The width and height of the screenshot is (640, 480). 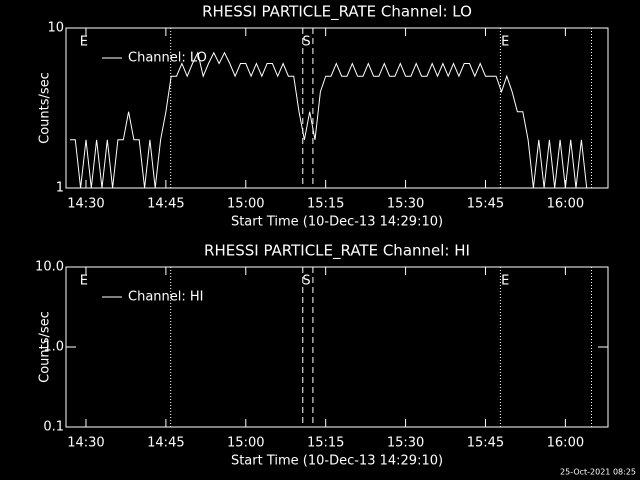 What do you see at coordinates (60, 188) in the screenshot?
I see `y-tick-label: 1` at bounding box center [60, 188].